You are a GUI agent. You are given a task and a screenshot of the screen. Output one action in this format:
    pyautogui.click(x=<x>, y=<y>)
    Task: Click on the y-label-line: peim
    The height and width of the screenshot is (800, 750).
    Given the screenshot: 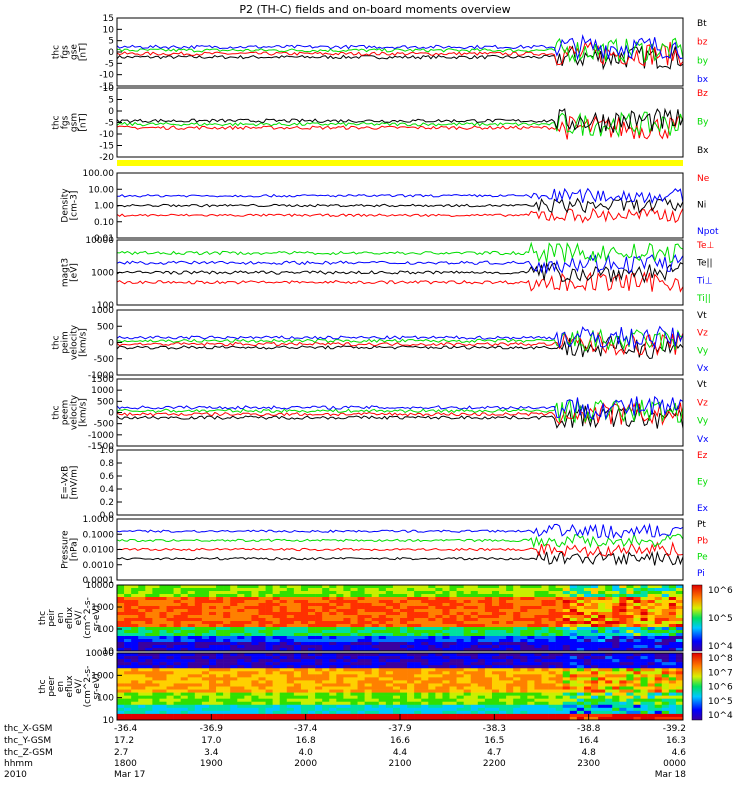 What is the action you would take?
    pyautogui.click(x=66, y=342)
    